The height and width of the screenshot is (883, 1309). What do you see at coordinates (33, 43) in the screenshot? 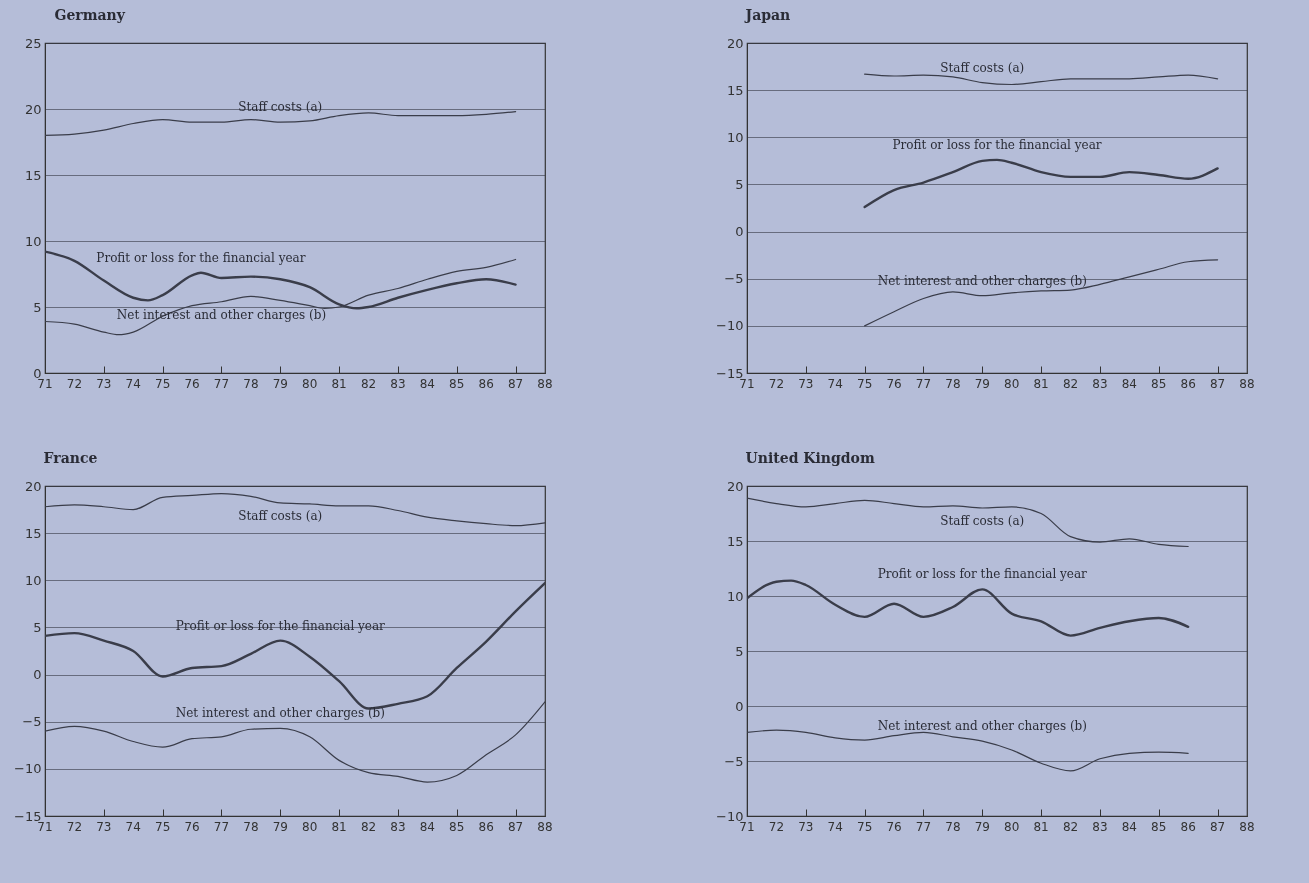
I see `y-tick-label: 25` at bounding box center [33, 43].